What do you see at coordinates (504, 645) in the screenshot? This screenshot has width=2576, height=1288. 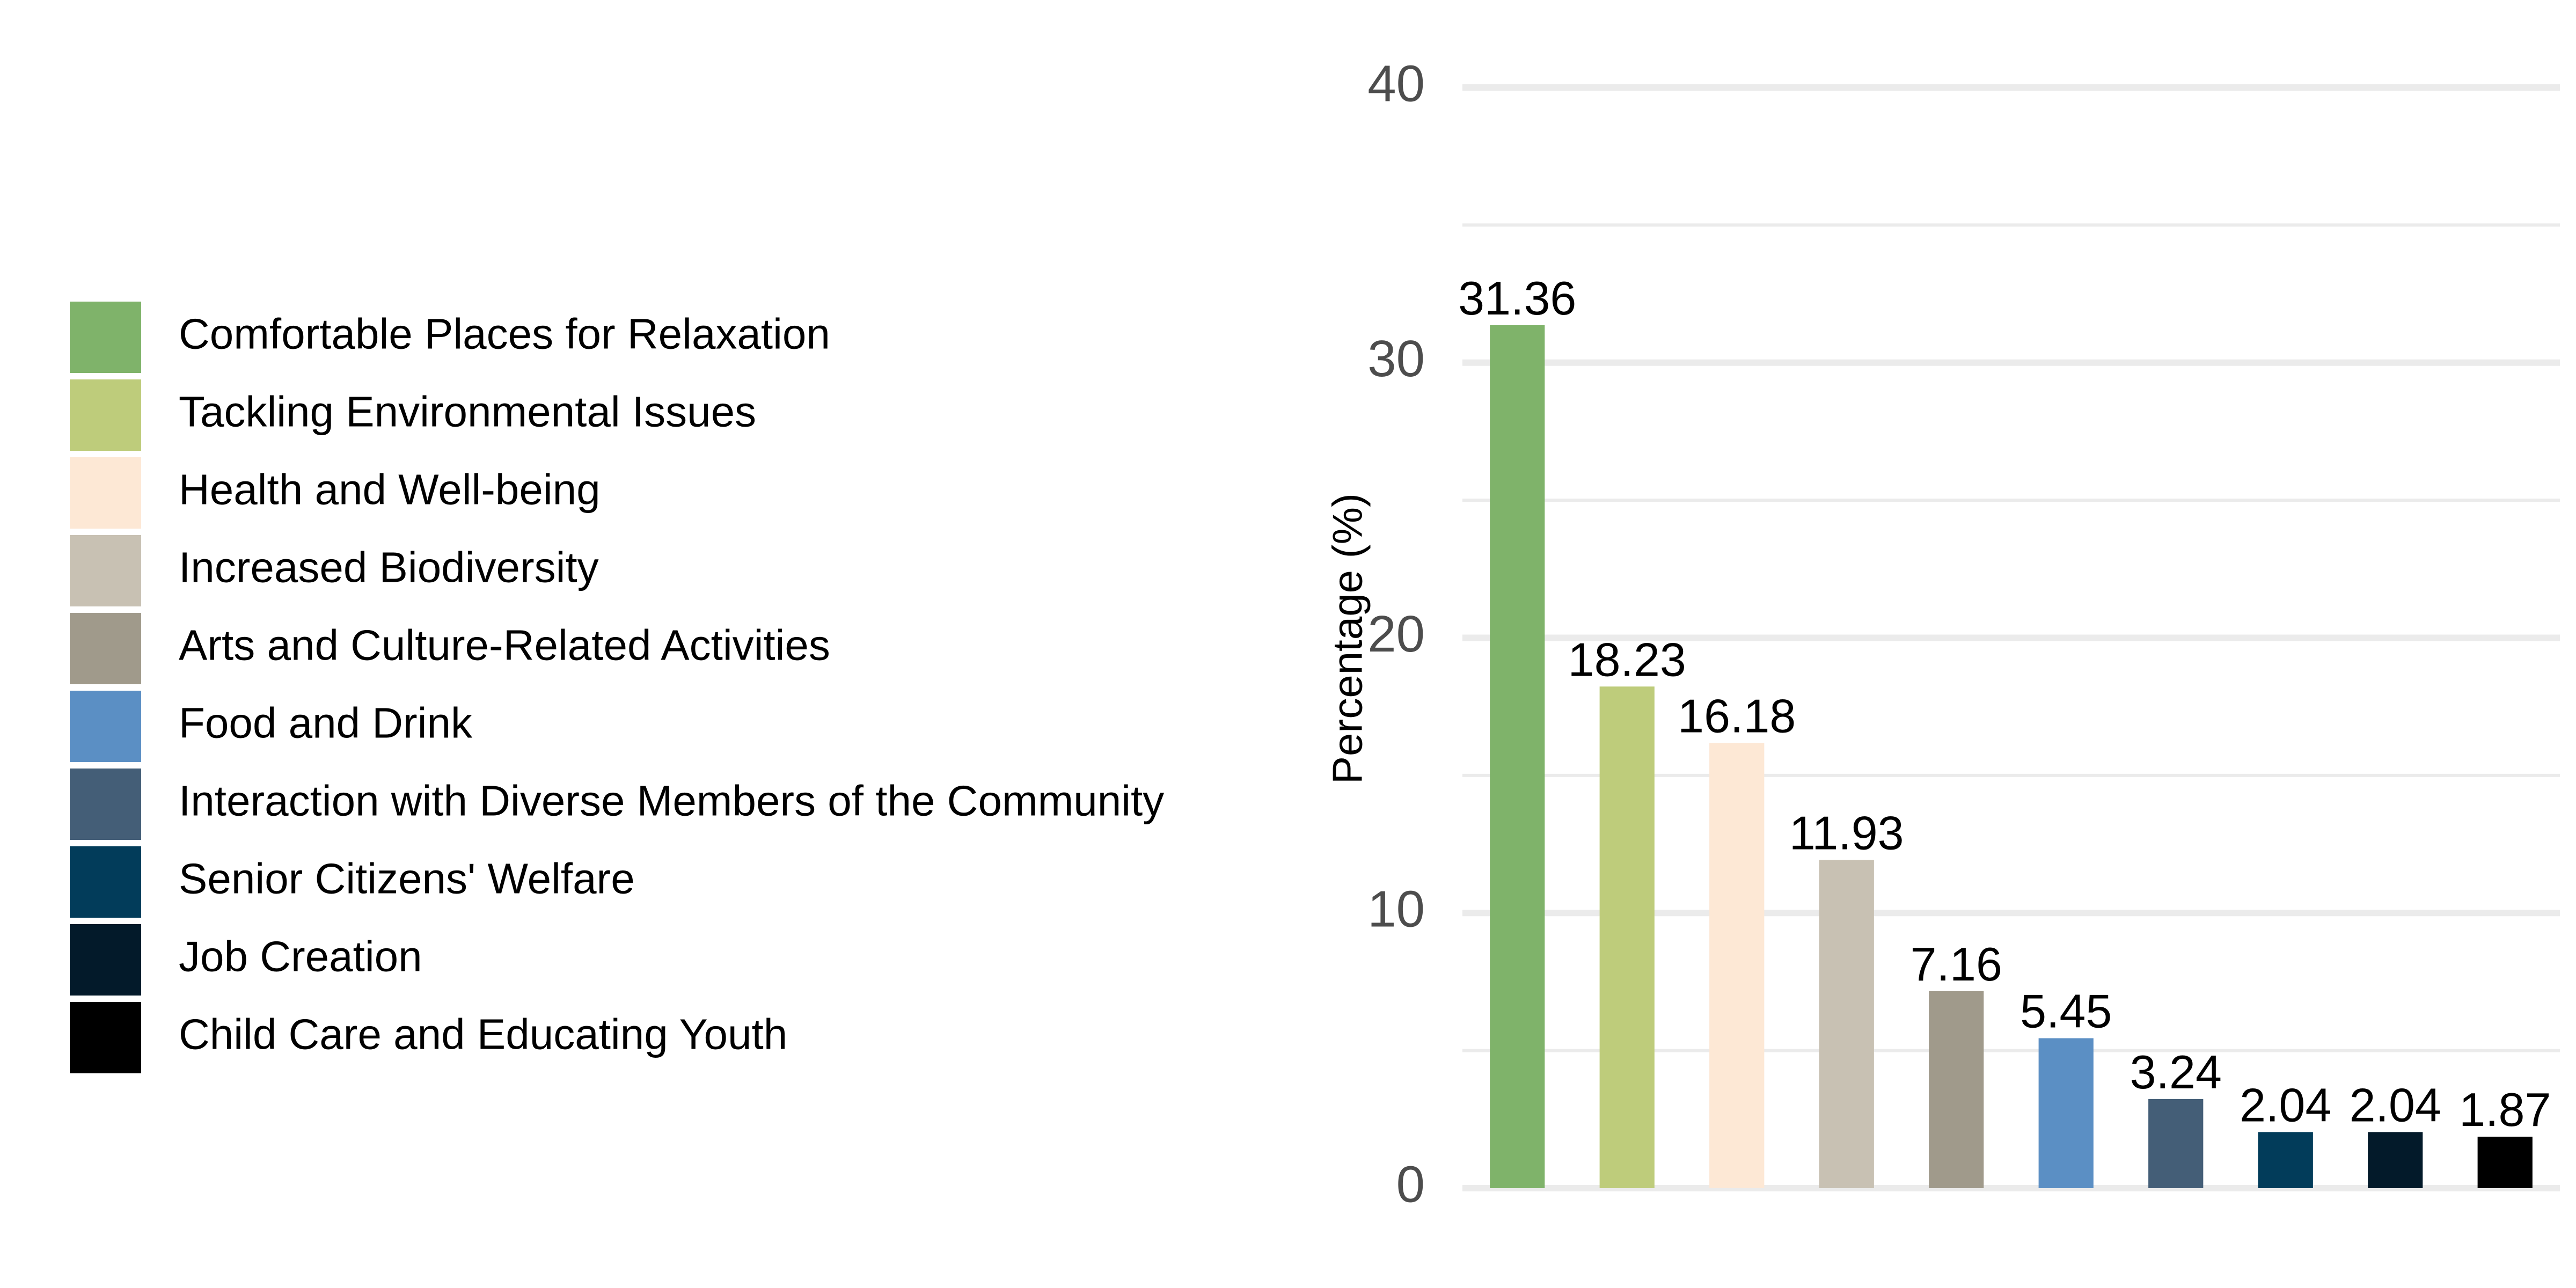 I see `legend-label: Arts and Culture-Related Activities` at bounding box center [504, 645].